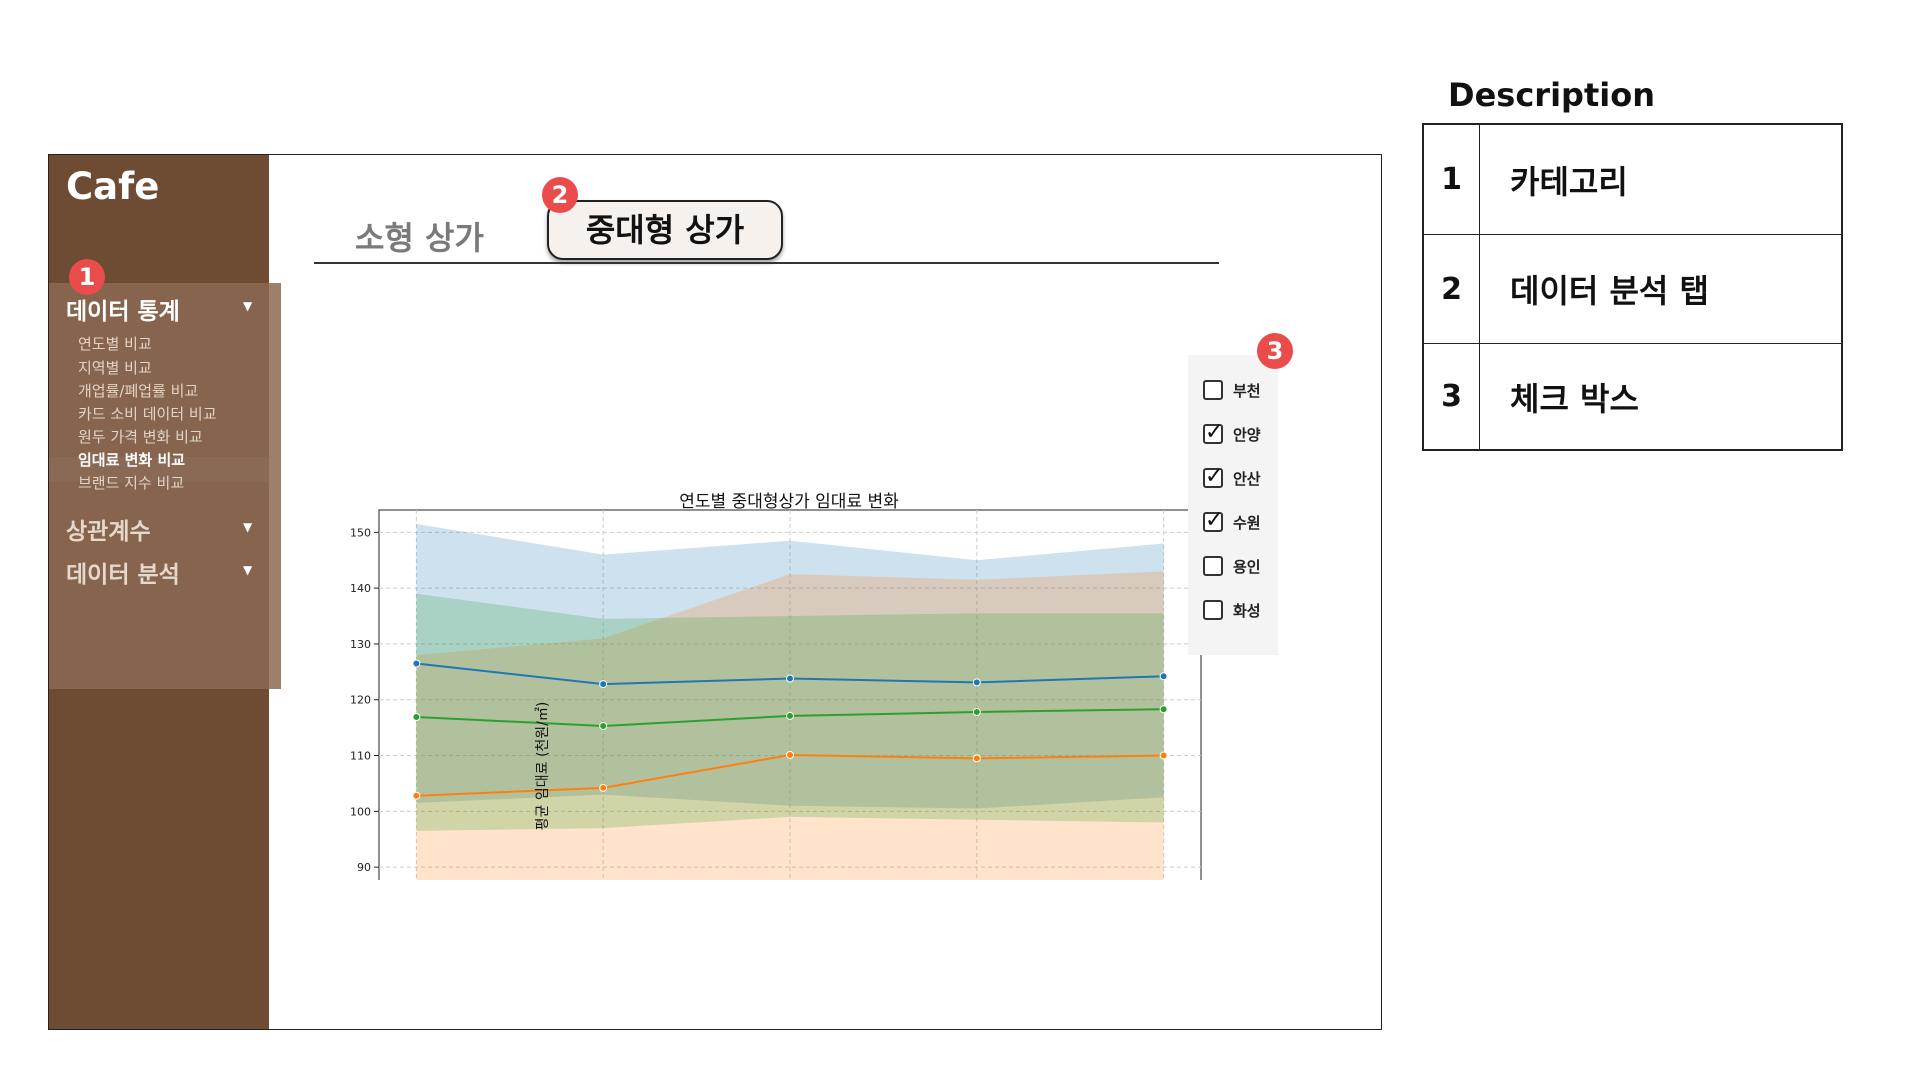  I want to click on badge-2: 2, so click(560, 195).